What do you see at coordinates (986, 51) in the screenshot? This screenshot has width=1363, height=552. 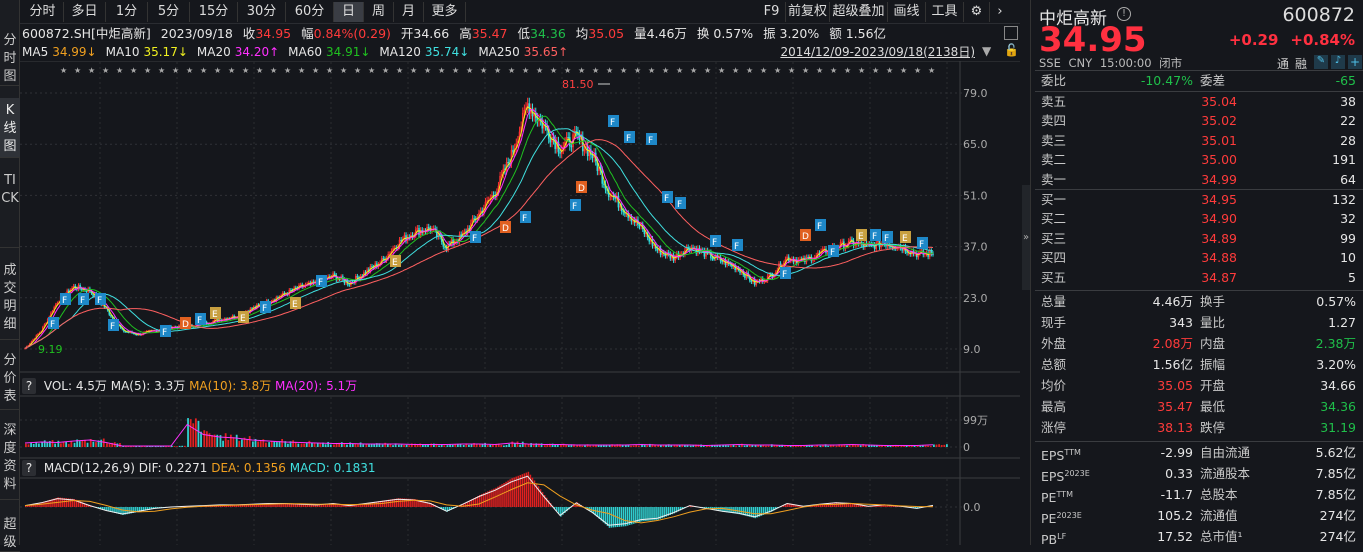 I see `range-dropdown-icon: ▼` at bounding box center [986, 51].